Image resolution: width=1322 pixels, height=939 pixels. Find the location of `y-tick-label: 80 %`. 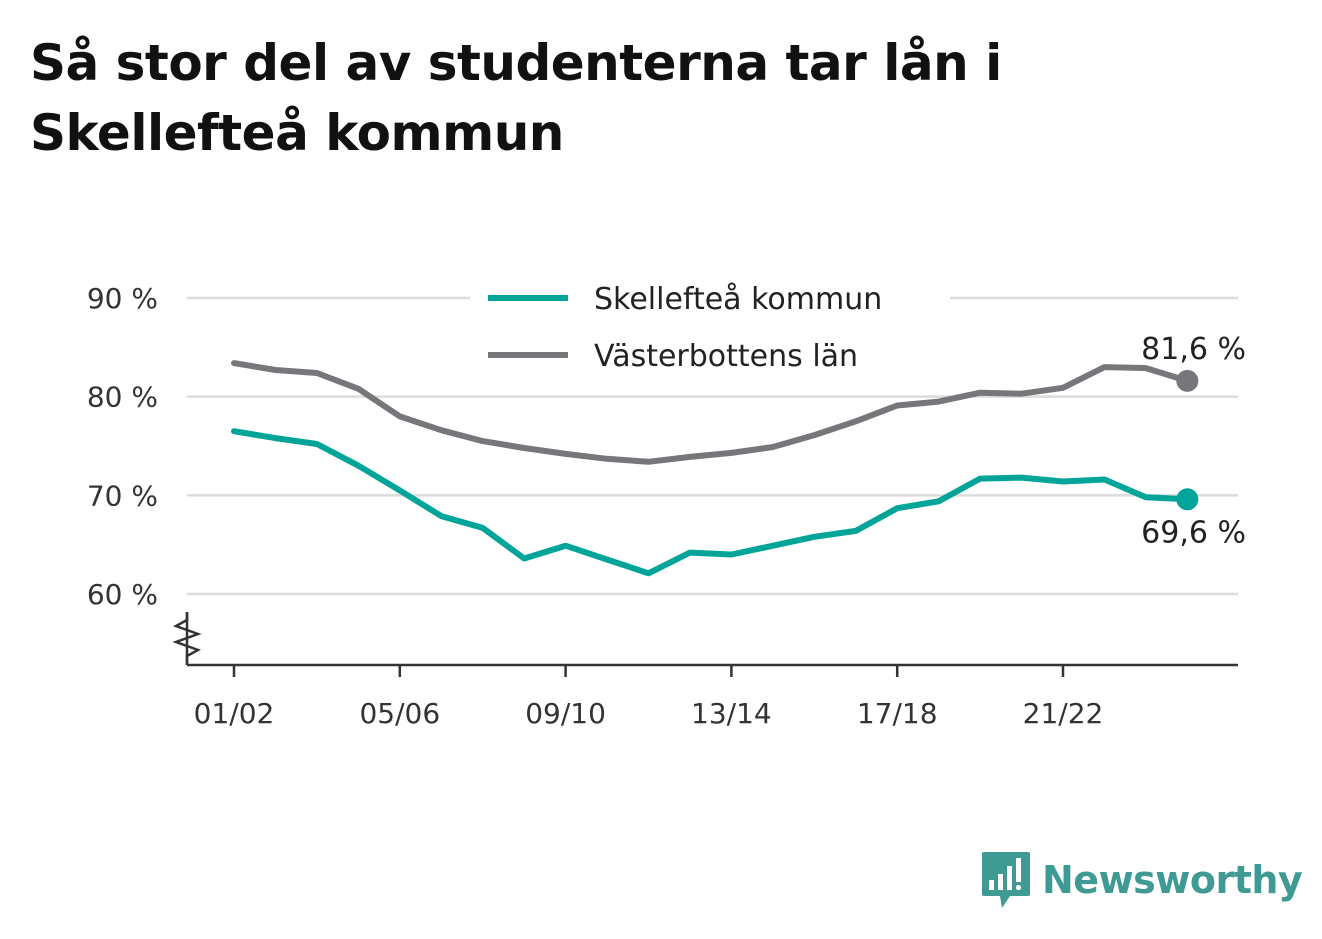

y-tick-label: 80 % is located at coordinates (122, 397).